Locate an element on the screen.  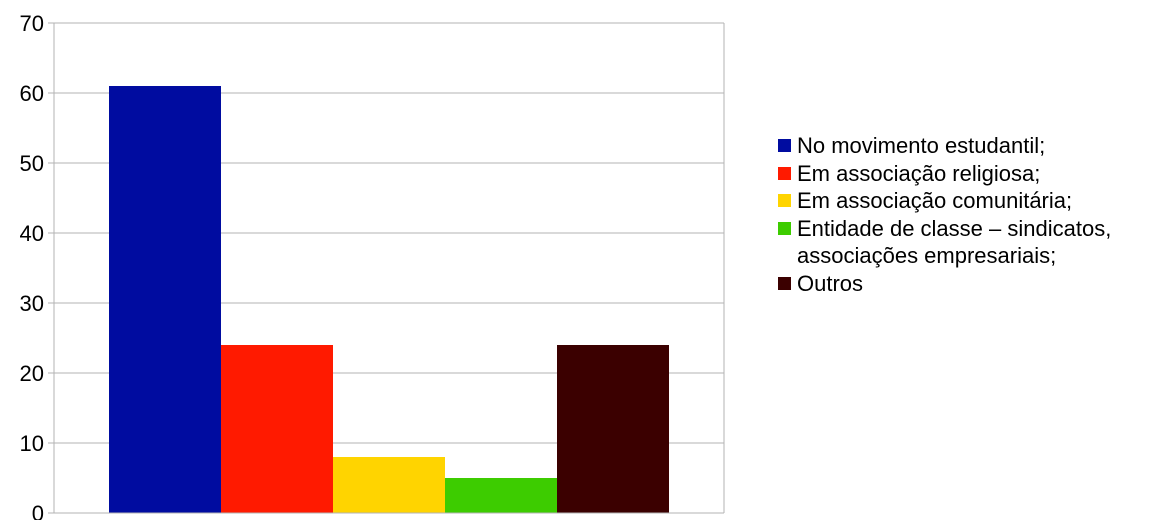
y-axis-tick-labels: 0 10 20 30 40 50 60 70 is located at coordinates (32, 265).